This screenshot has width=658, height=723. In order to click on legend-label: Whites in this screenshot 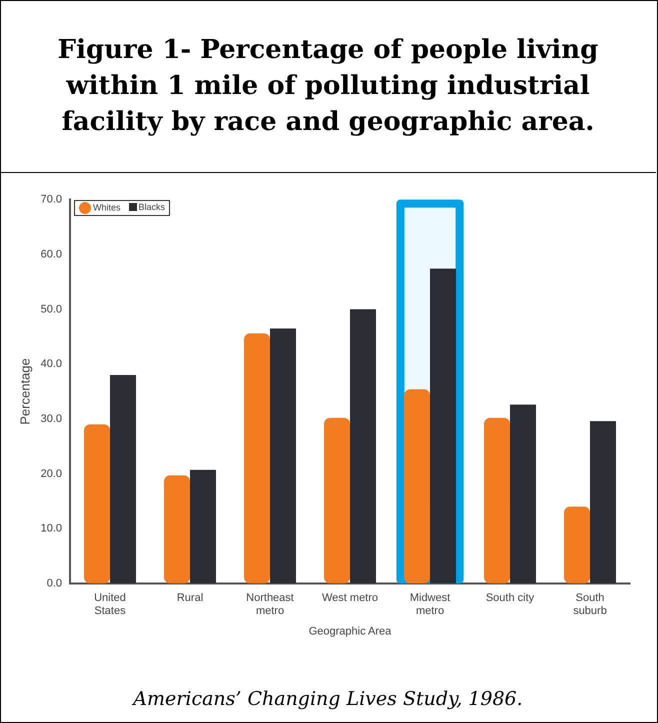, I will do `click(106, 208)`.